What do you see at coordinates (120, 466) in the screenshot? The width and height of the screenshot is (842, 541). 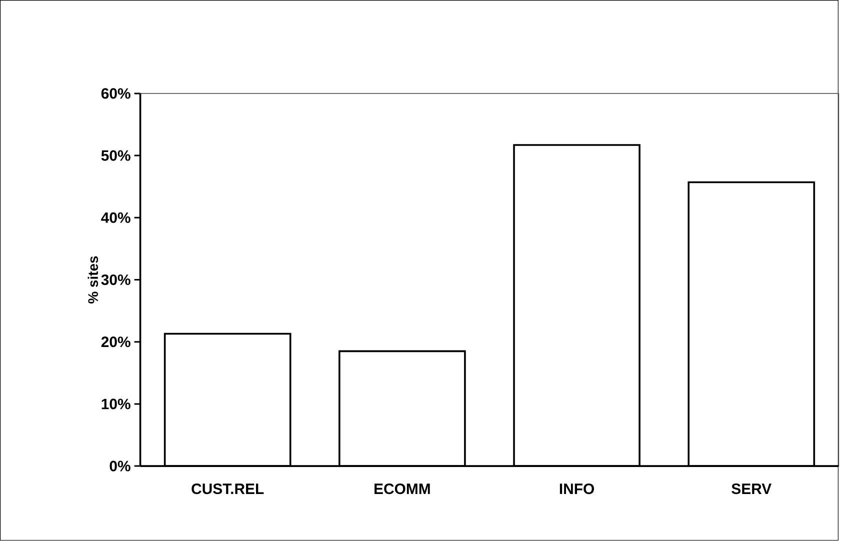 I see `y-tick-label: 0%` at bounding box center [120, 466].